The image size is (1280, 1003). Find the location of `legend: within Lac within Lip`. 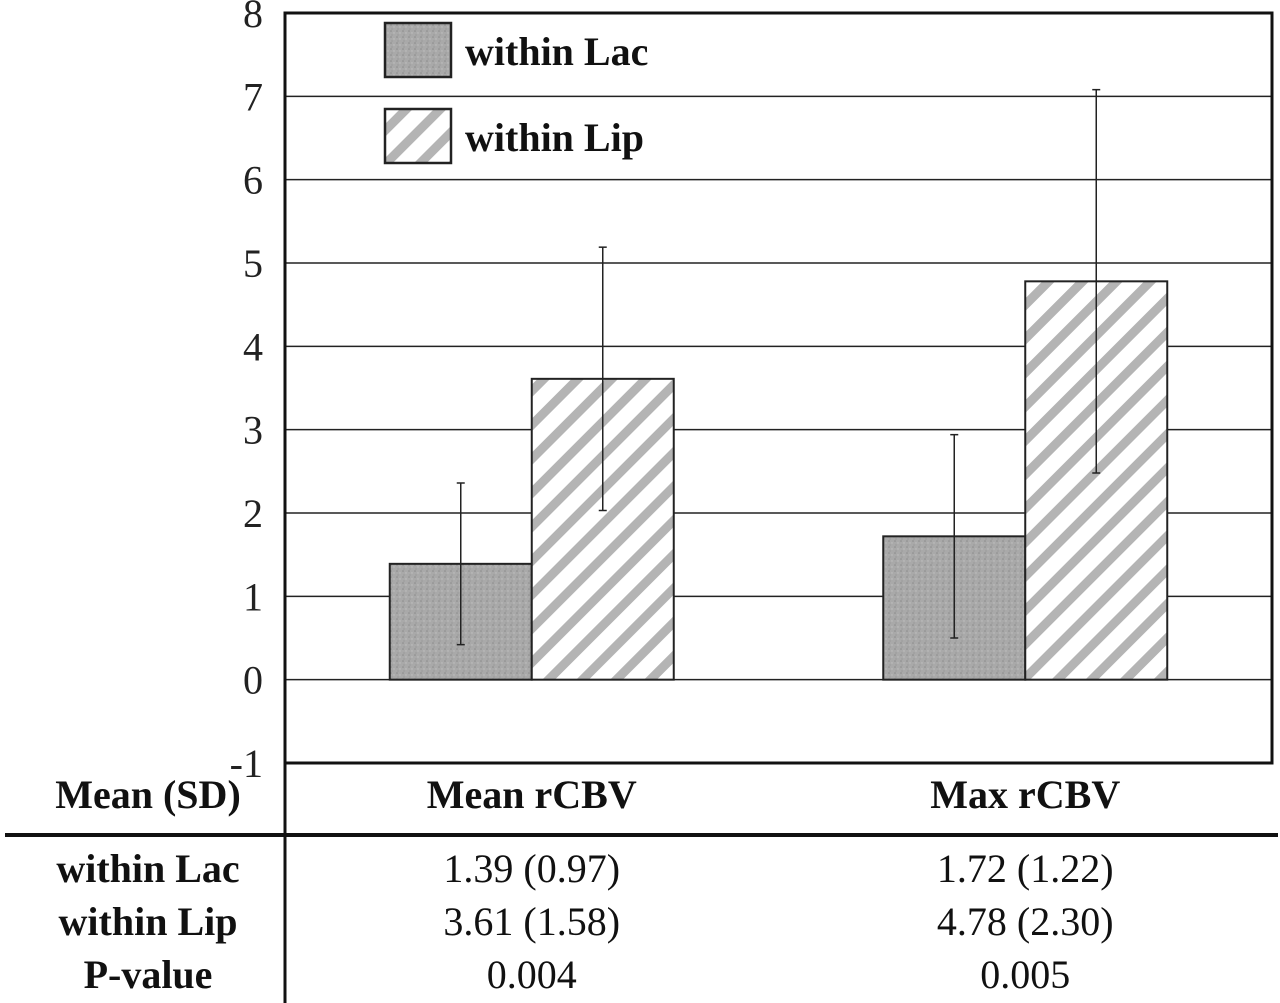

legend: within Lac within Lip is located at coordinates (515, 93).